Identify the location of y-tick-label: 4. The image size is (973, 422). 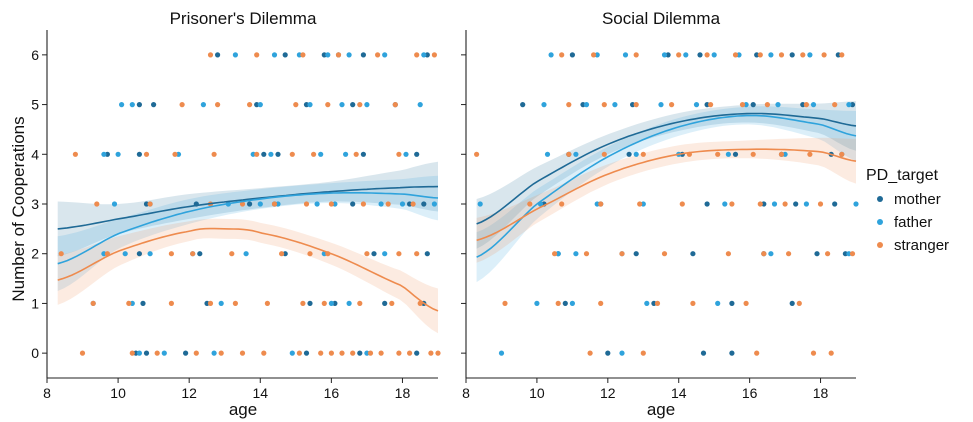
(35, 154).